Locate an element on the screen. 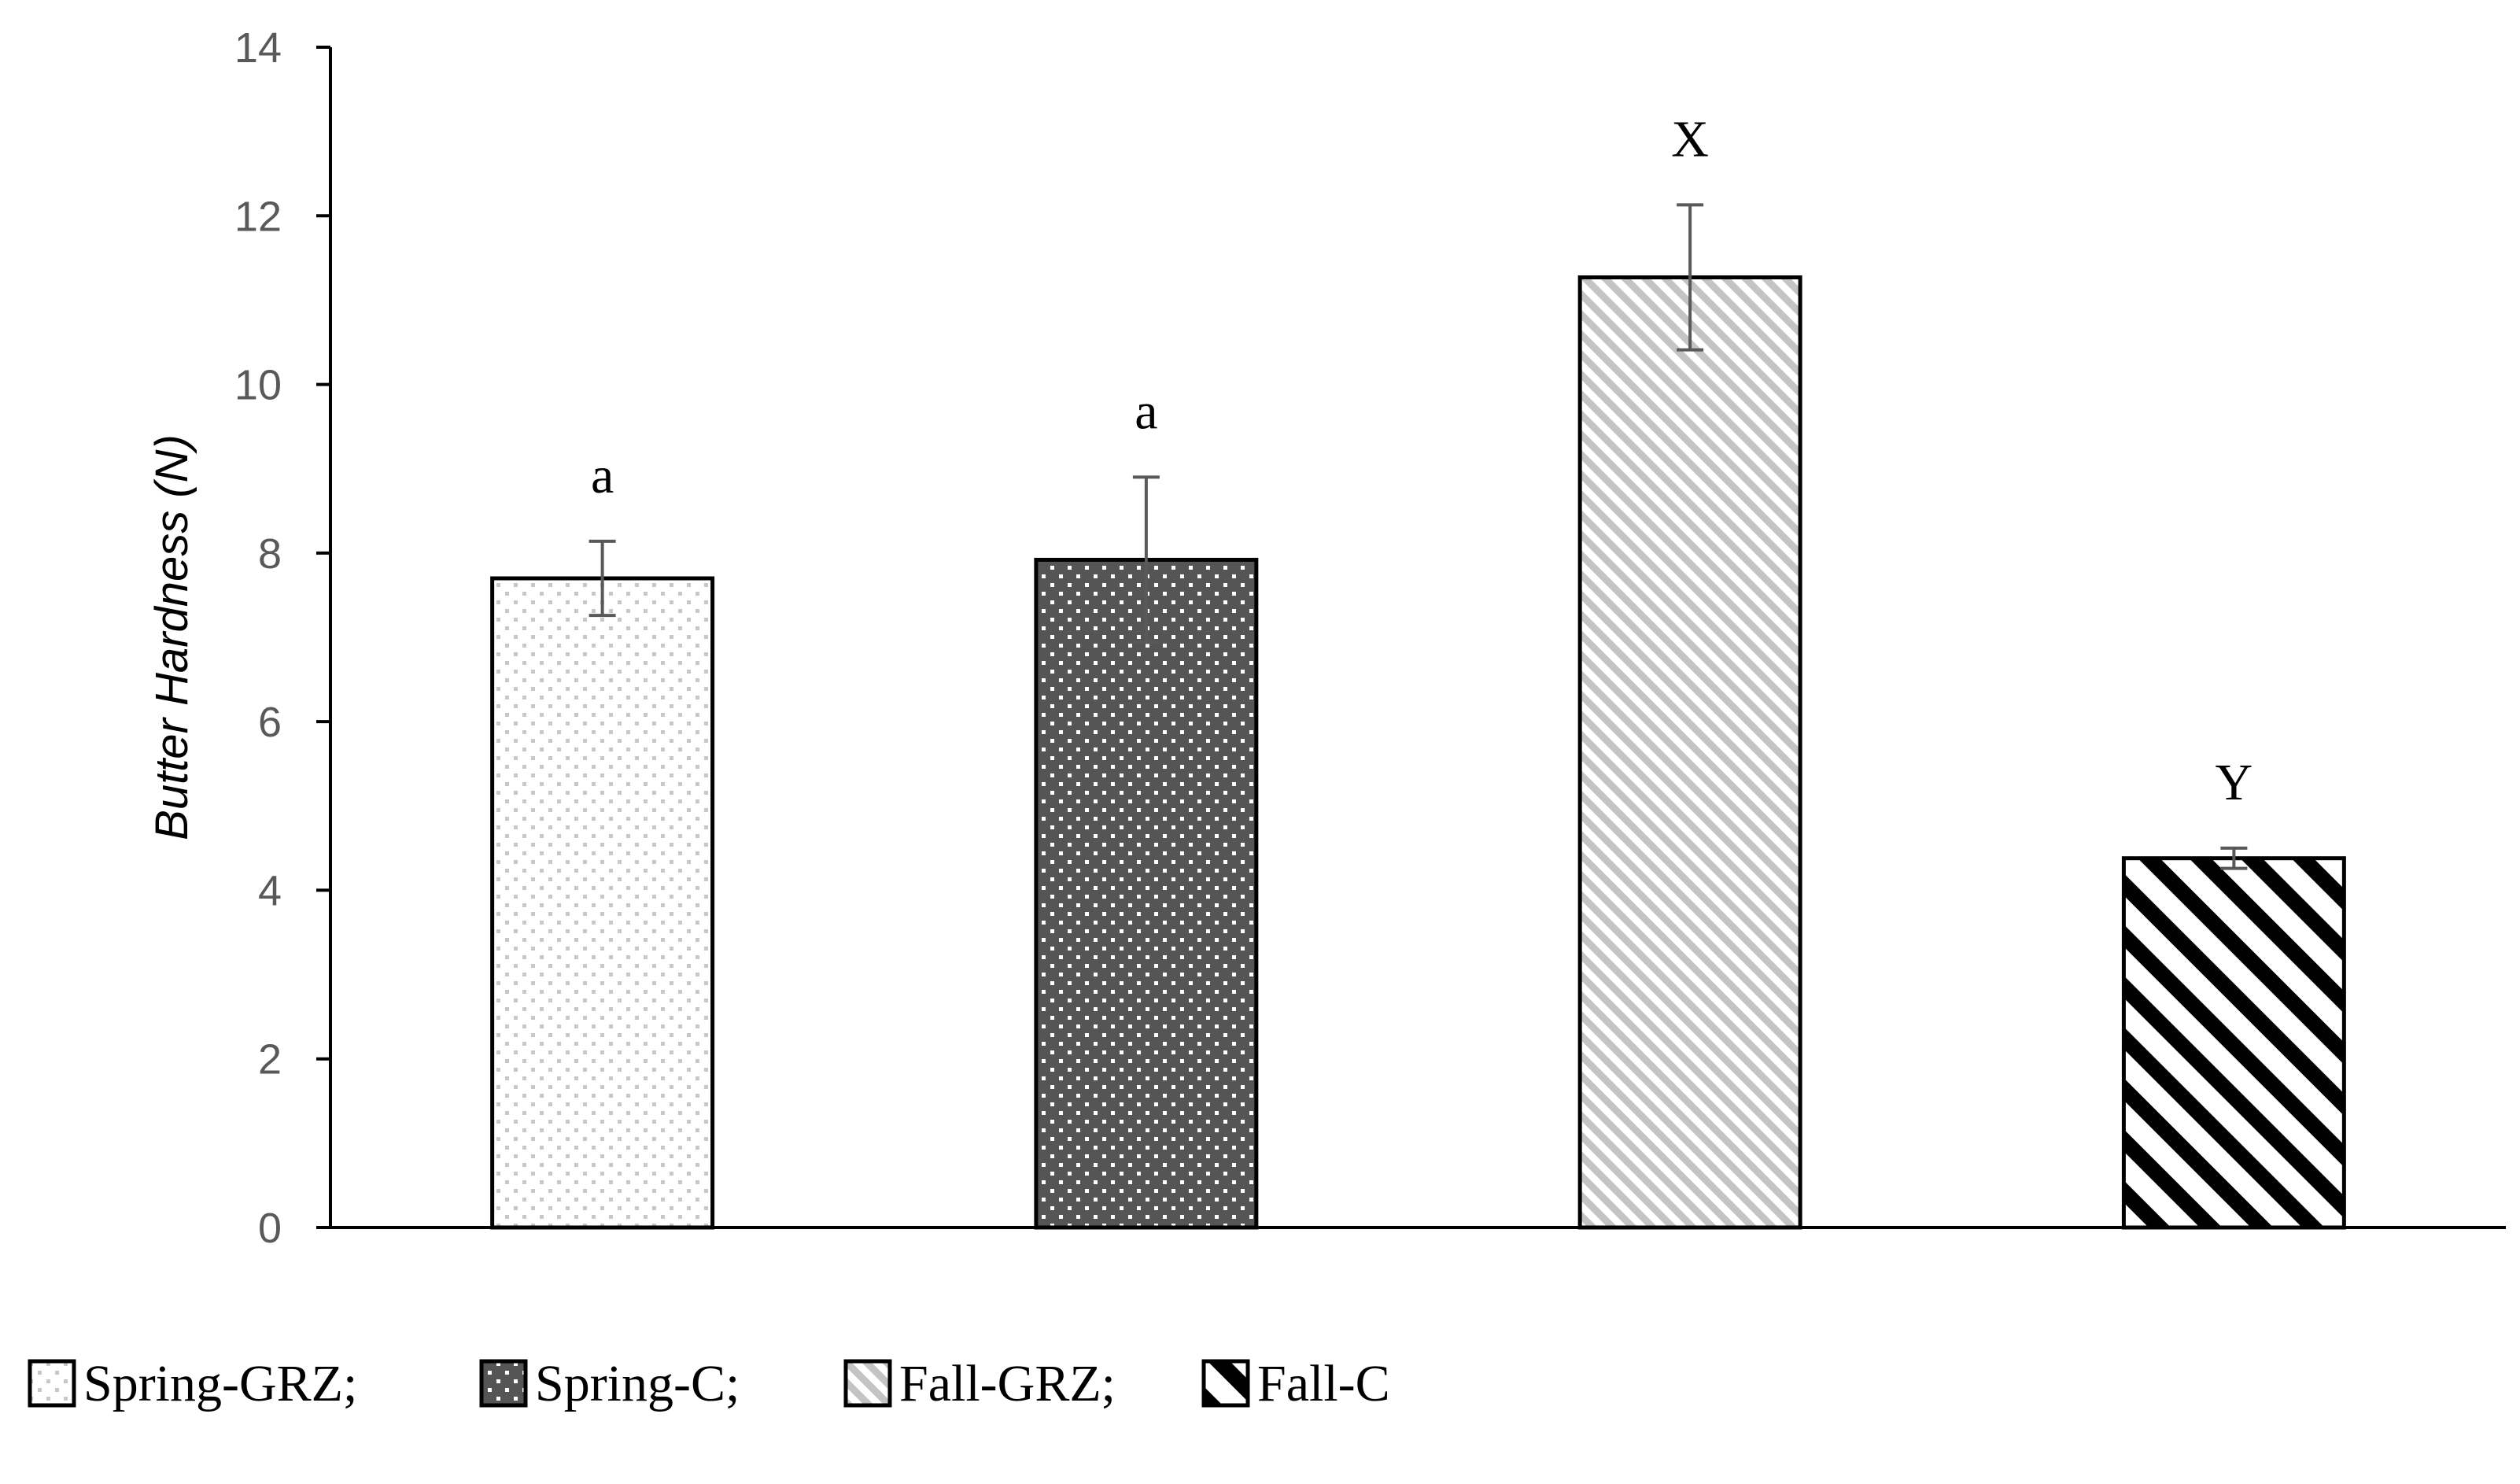 The width and height of the screenshot is (2520, 1484). legend-item: Fall-GRZ; is located at coordinates (979, 1383).